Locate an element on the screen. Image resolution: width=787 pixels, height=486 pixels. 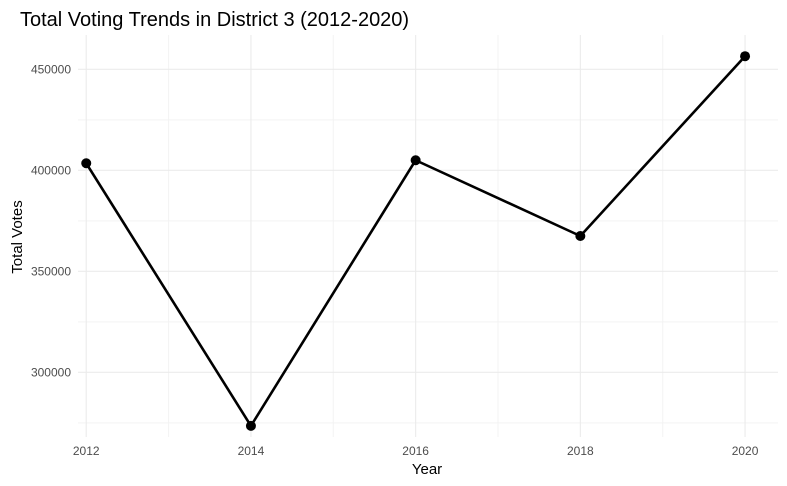
y-axis-title: Total Votes is located at coordinates (17, 236).